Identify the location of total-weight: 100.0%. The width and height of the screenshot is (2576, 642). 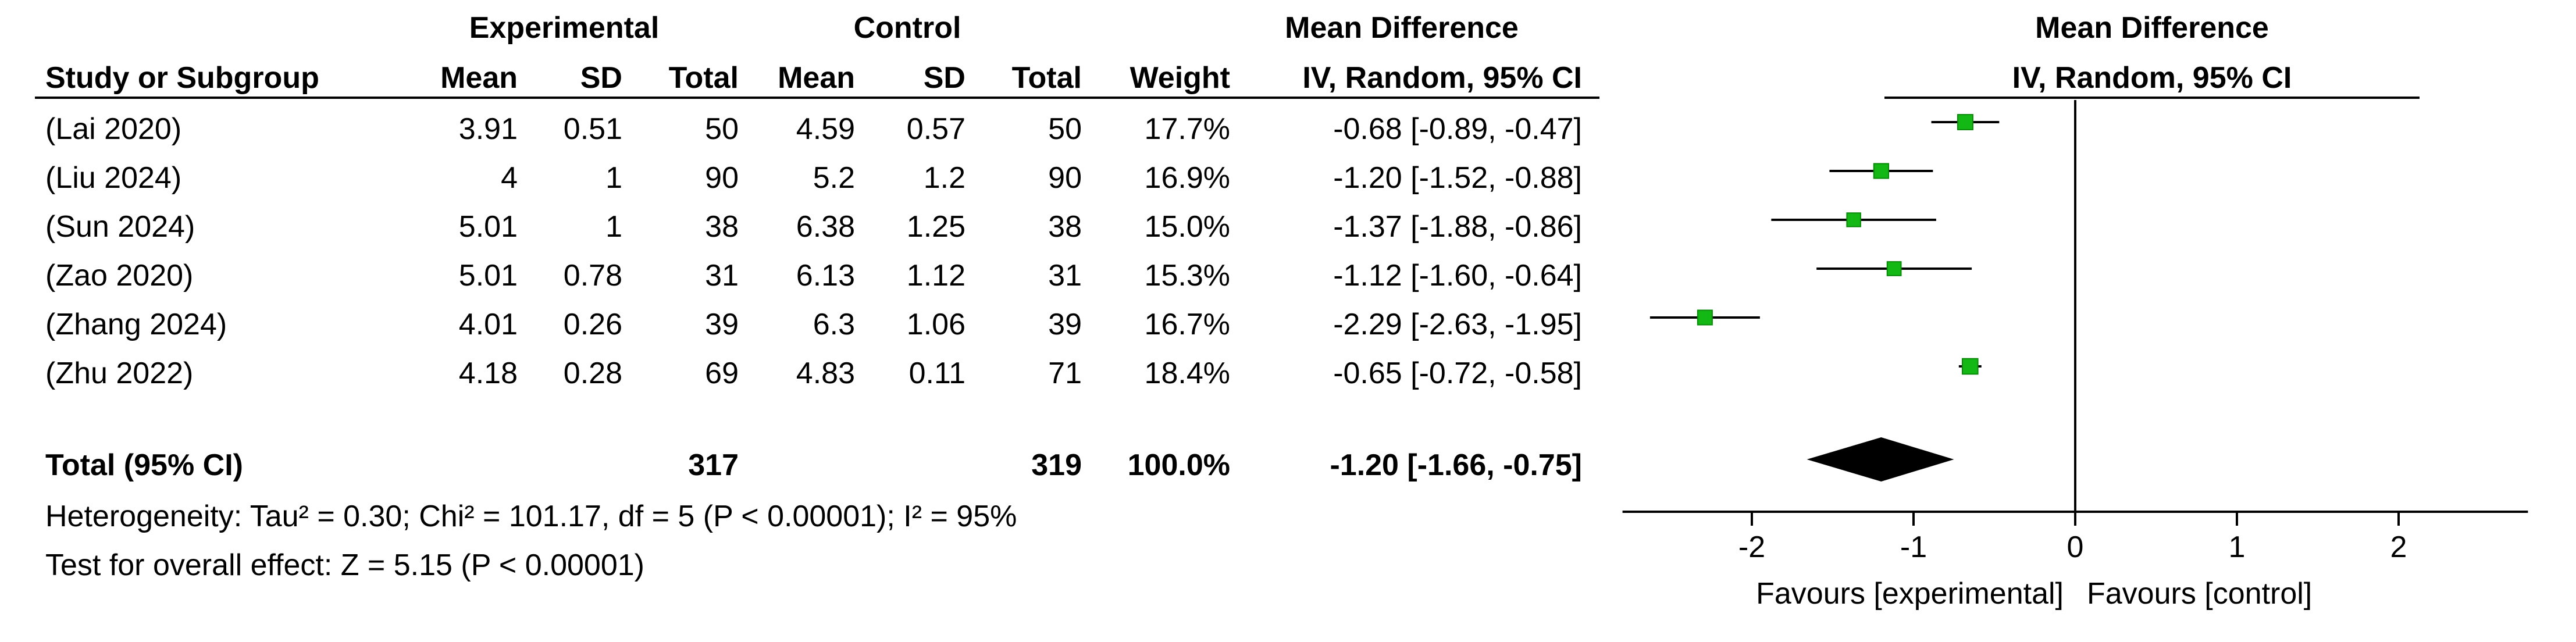
(1178, 465).